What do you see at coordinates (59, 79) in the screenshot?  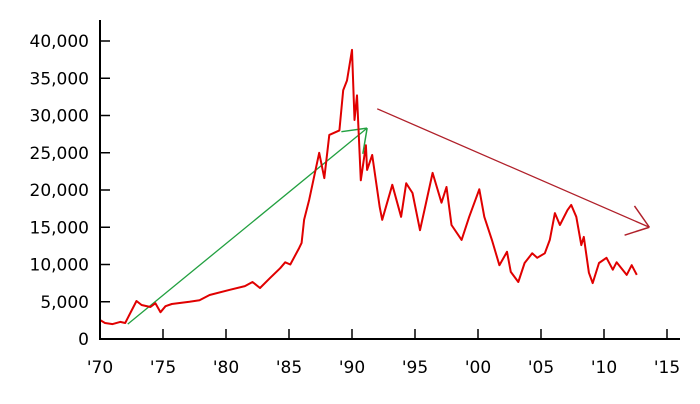 I see `y-tick-label: 35,000` at bounding box center [59, 79].